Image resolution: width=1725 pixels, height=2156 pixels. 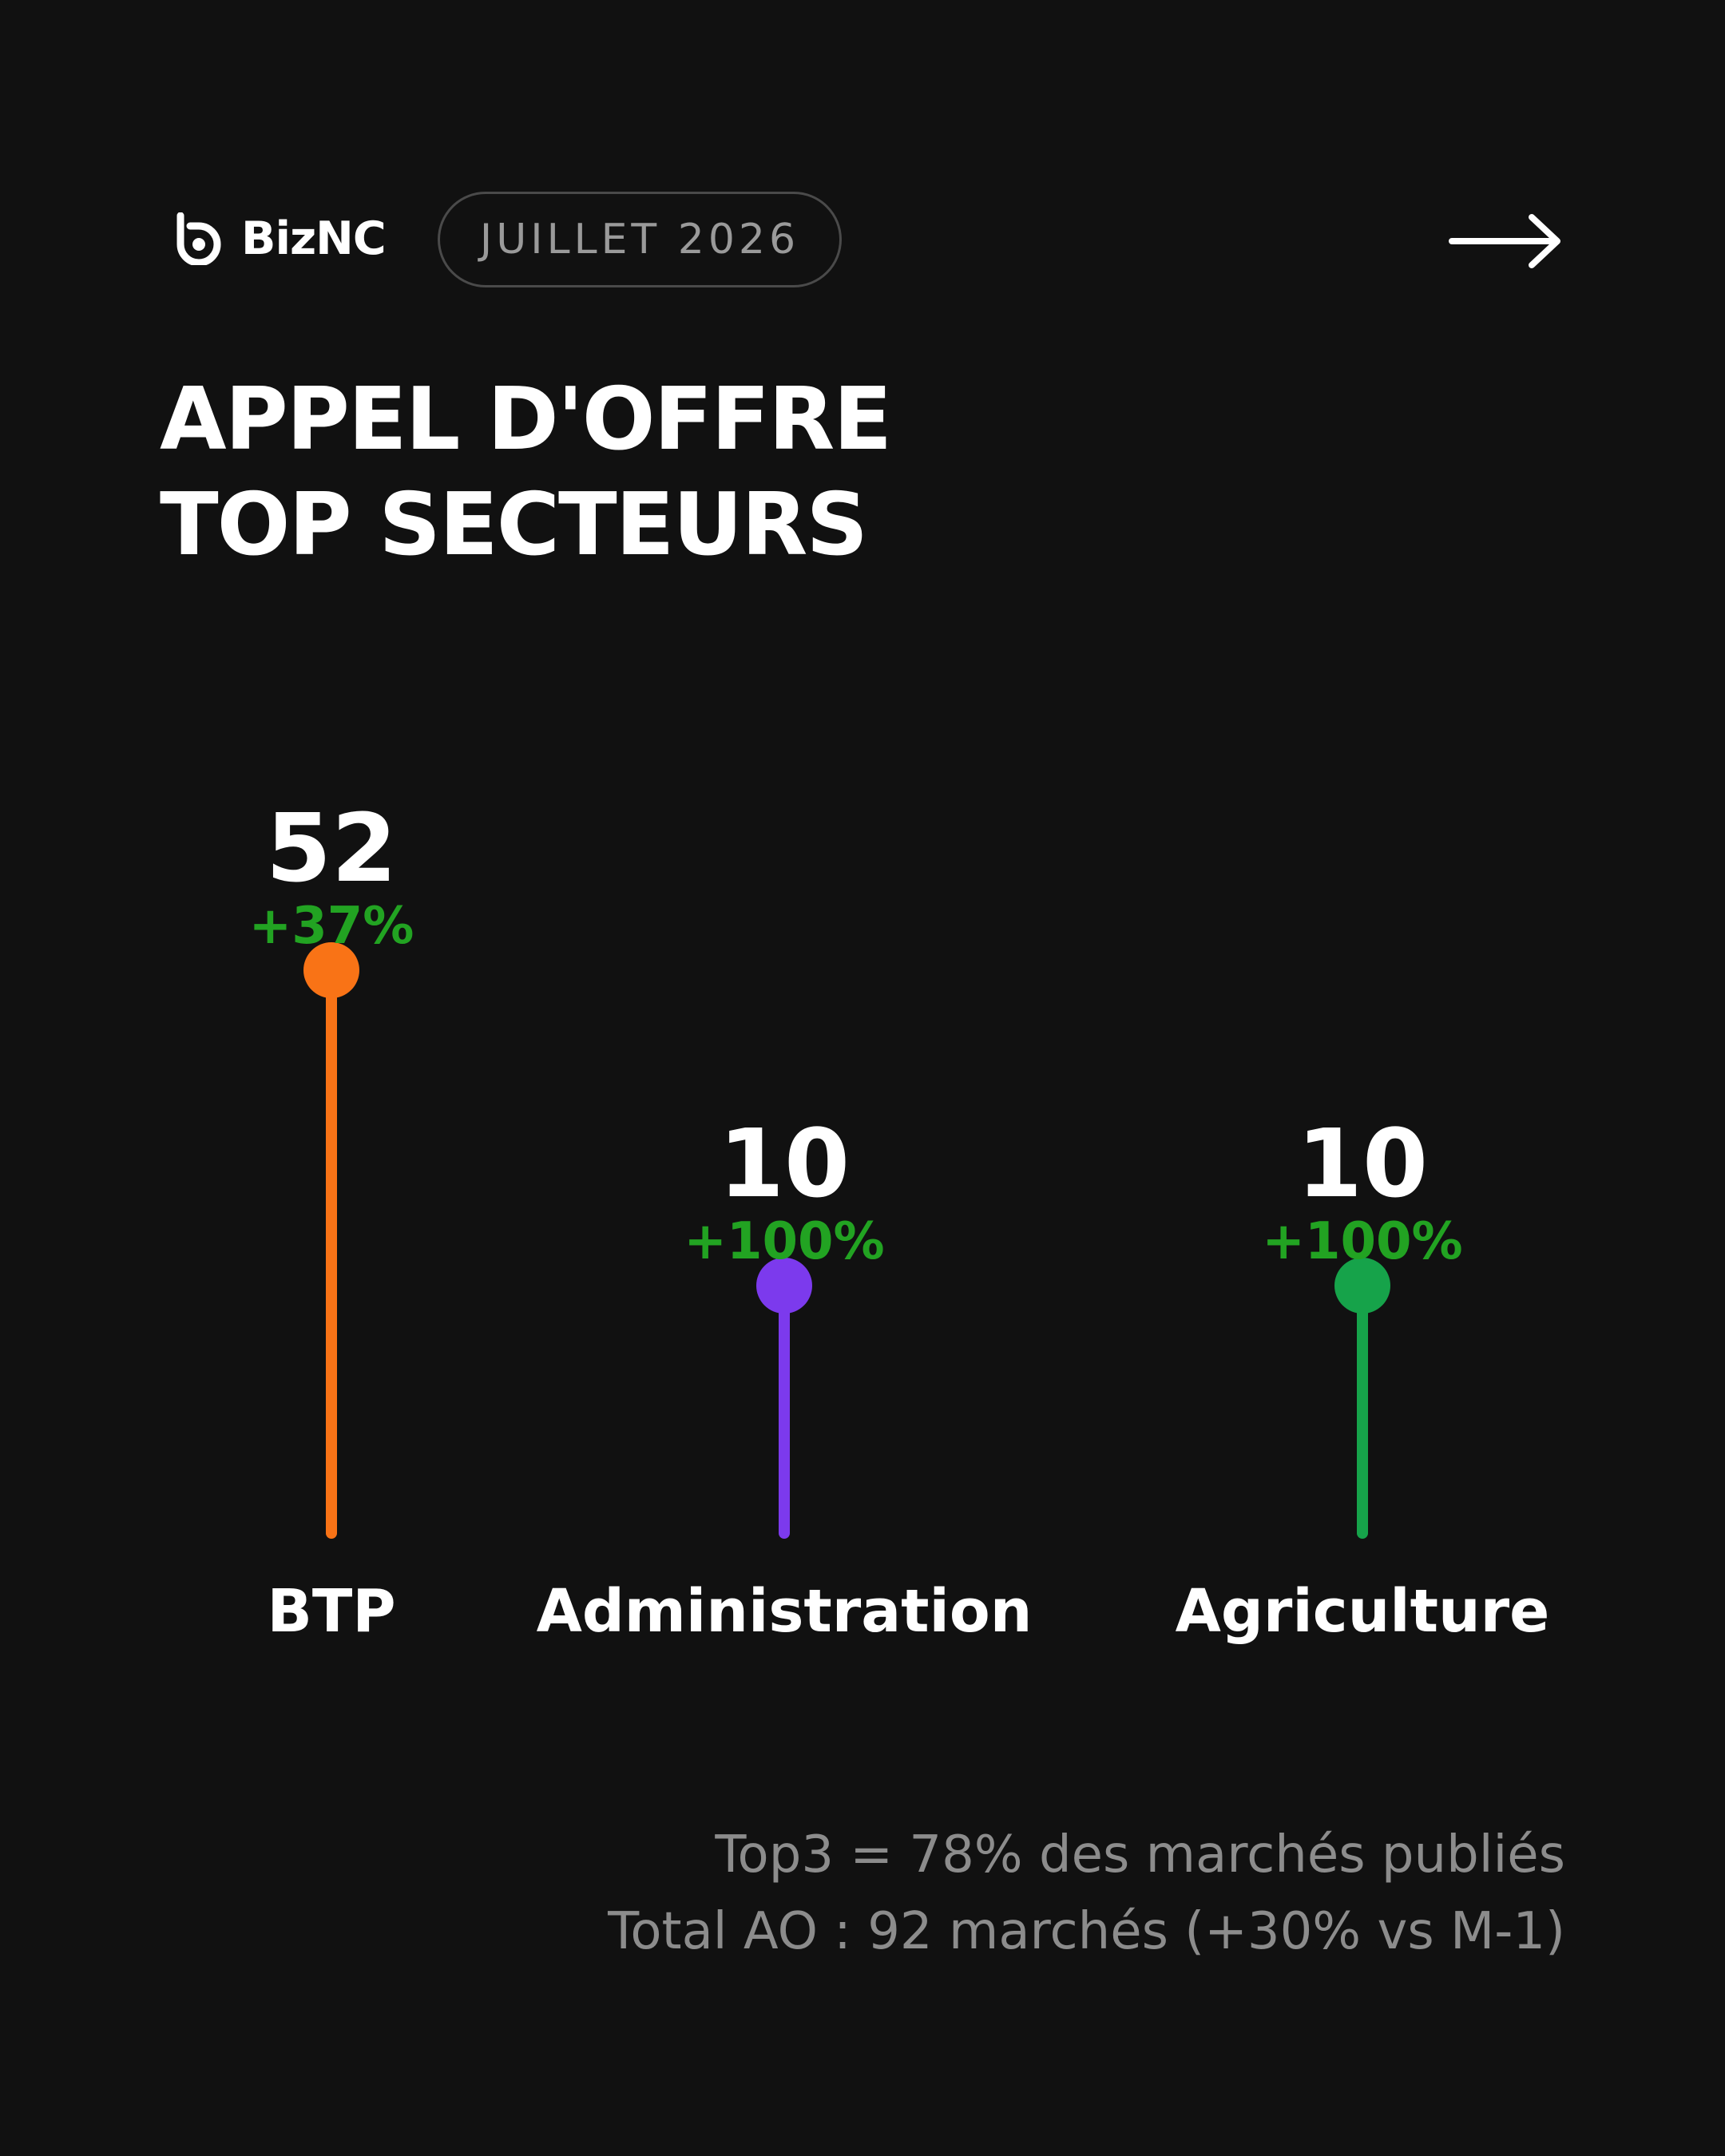 What do you see at coordinates (785, 1611) in the screenshot?
I see `category-label-1: Administration` at bounding box center [785, 1611].